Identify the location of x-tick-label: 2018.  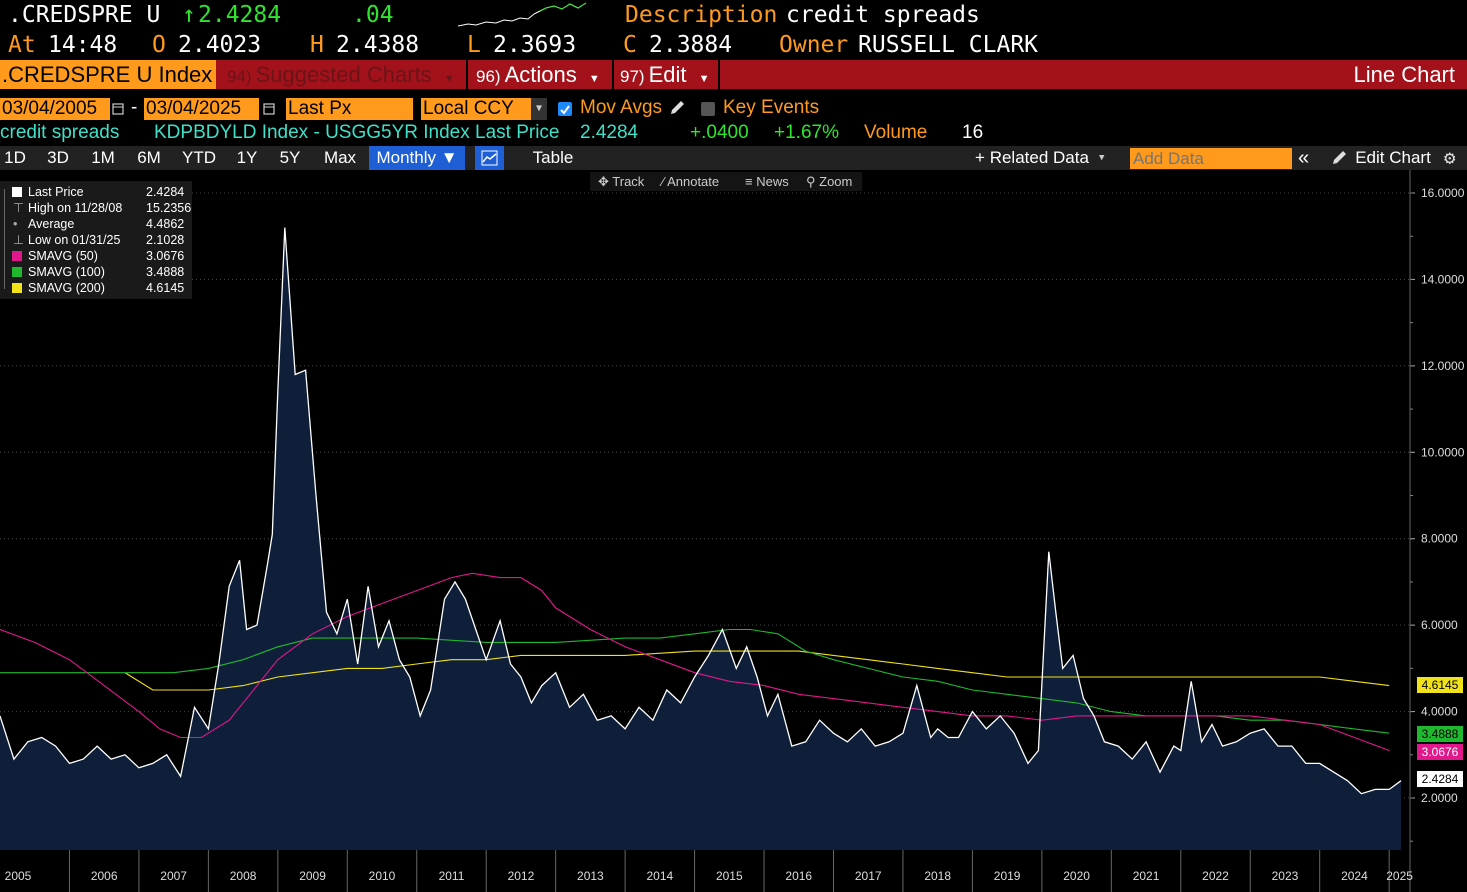
(937, 876).